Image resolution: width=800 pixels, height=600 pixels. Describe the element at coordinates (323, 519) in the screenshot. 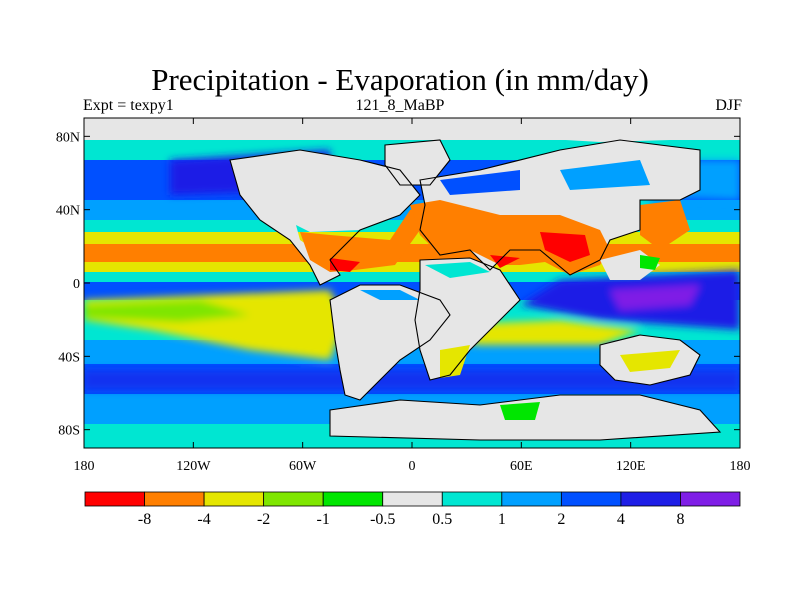

I see `colorbar-label: -1` at that location.